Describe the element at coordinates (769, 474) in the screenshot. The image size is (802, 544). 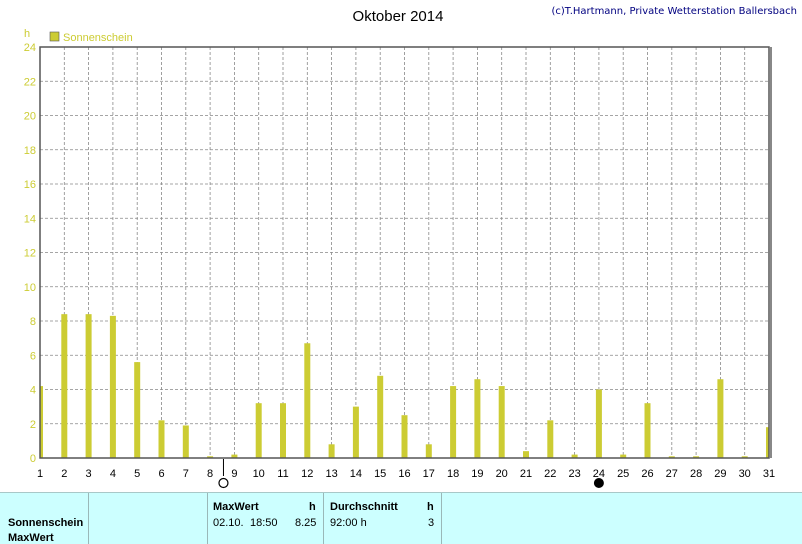
I see `x-tick-label: 31` at that location.